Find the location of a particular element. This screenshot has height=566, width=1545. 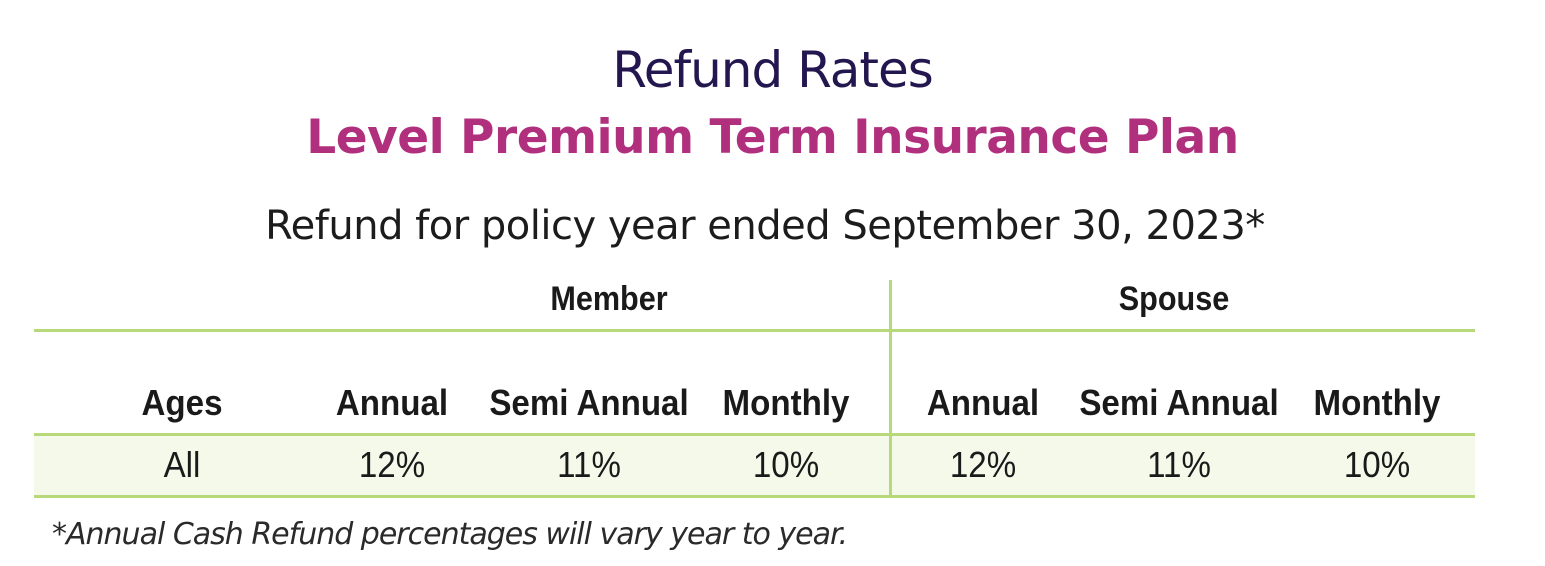

column-header-member-monthly: Monthly is located at coordinates (786, 402).